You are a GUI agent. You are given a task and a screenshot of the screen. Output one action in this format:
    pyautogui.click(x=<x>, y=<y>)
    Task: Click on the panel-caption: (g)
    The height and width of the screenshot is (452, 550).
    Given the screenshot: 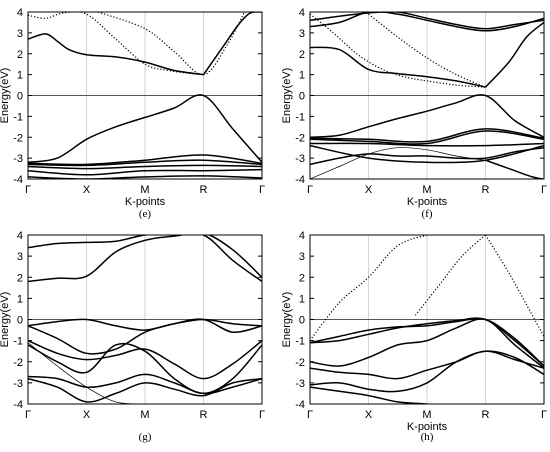 What is the action you would take?
    pyautogui.click(x=145, y=437)
    